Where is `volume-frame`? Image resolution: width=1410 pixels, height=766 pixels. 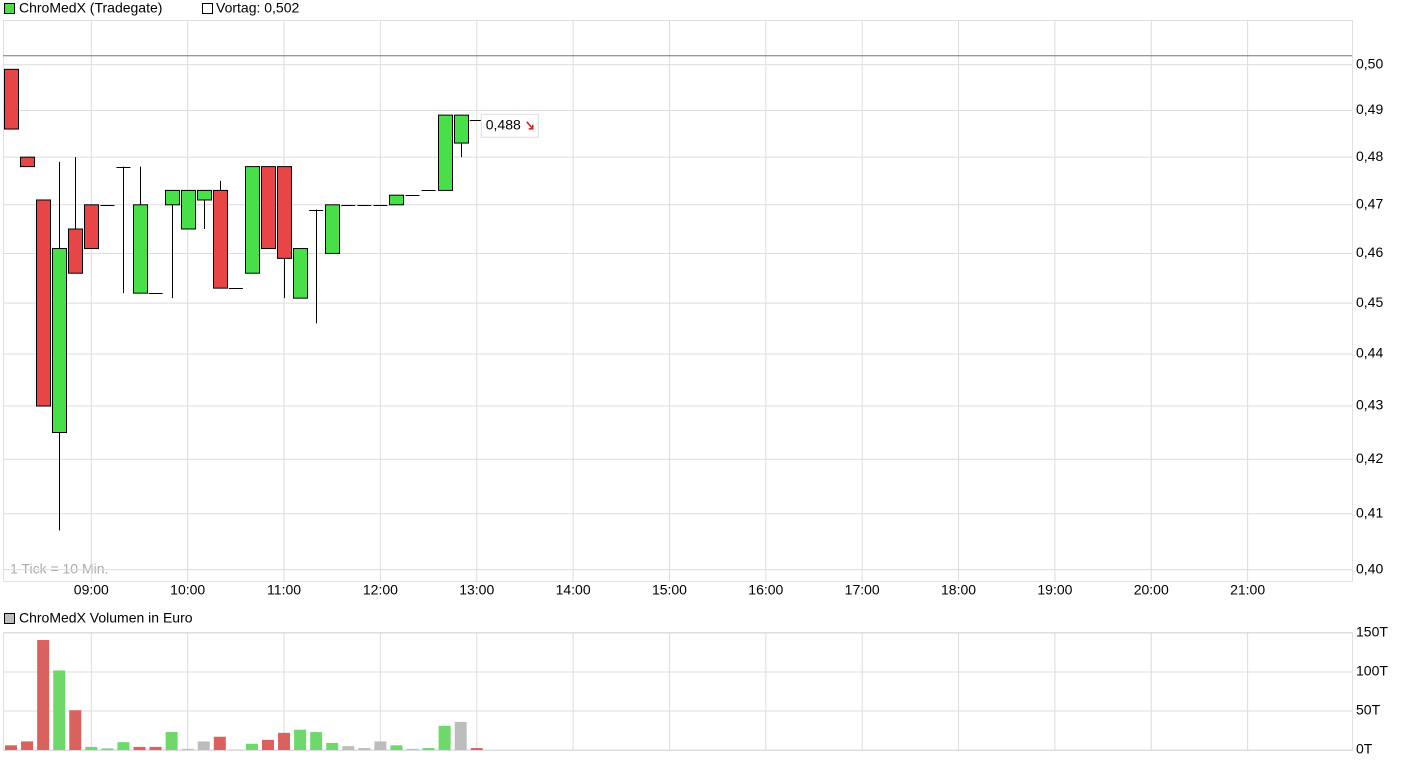 volume-frame is located at coordinates (678, 691).